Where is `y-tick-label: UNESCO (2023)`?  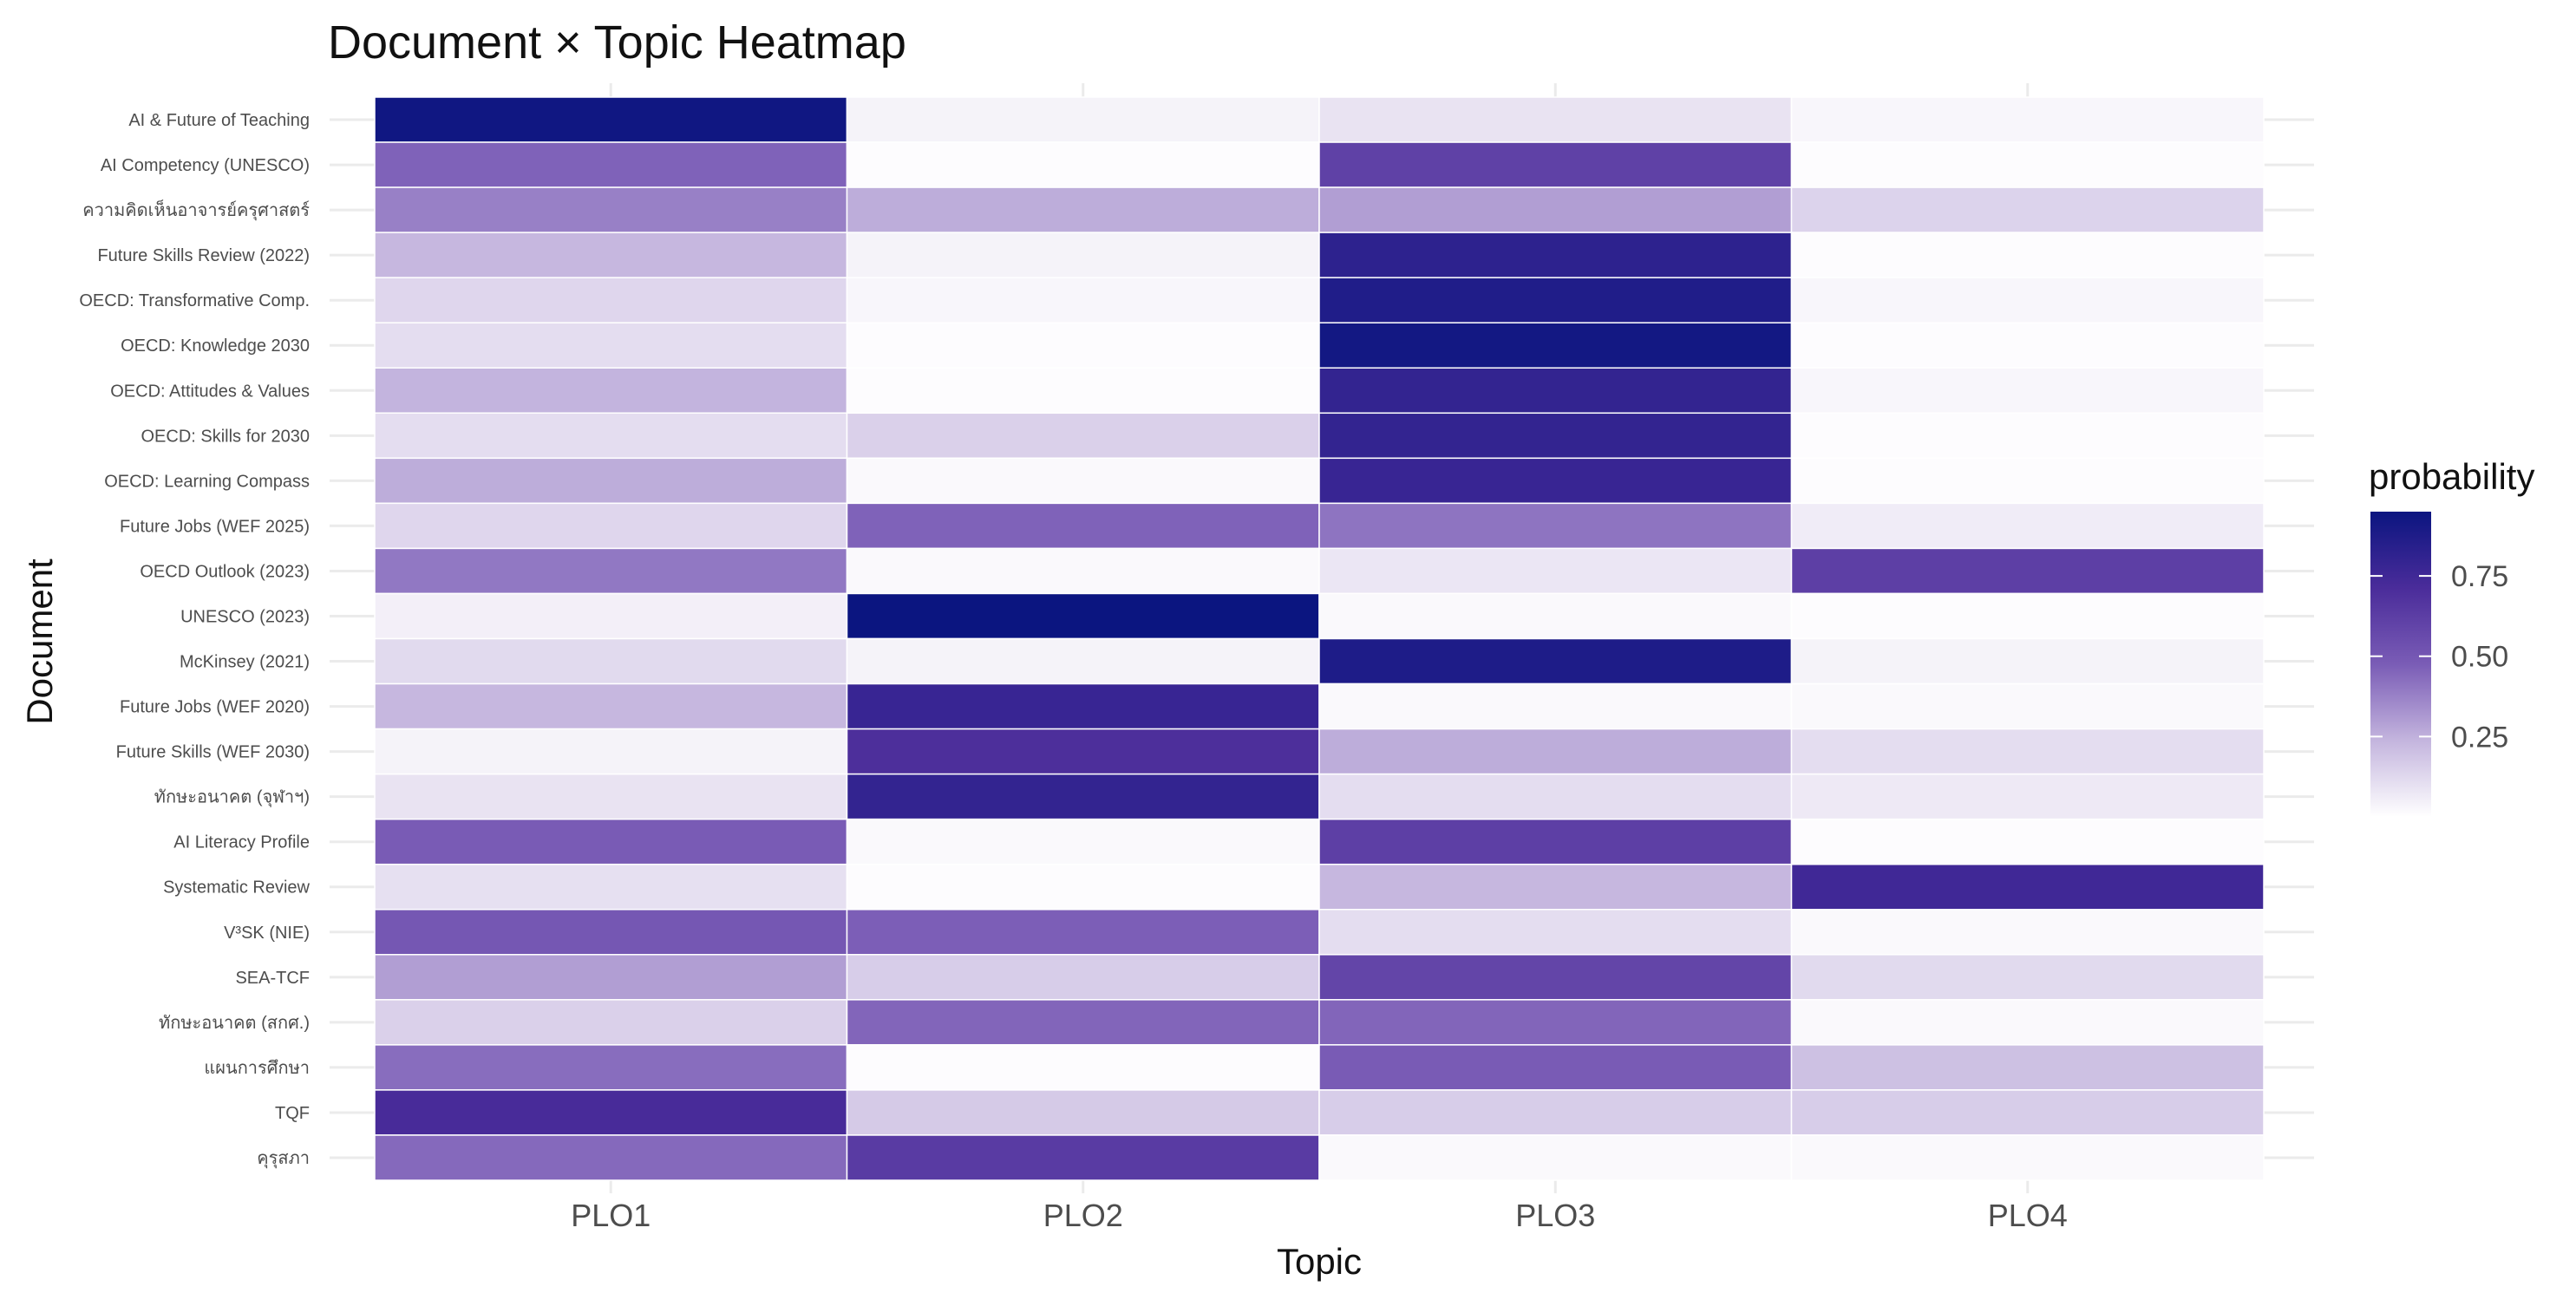 y-tick-label: UNESCO (2023) is located at coordinates (245, 616).